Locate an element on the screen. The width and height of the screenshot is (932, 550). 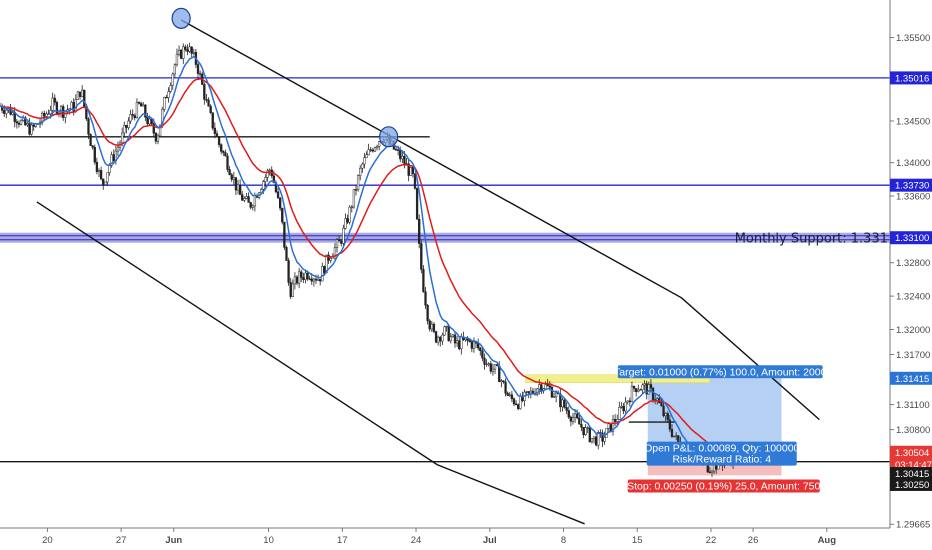
y-tick-label: 1.32400 is located at coordinates (913, 297).